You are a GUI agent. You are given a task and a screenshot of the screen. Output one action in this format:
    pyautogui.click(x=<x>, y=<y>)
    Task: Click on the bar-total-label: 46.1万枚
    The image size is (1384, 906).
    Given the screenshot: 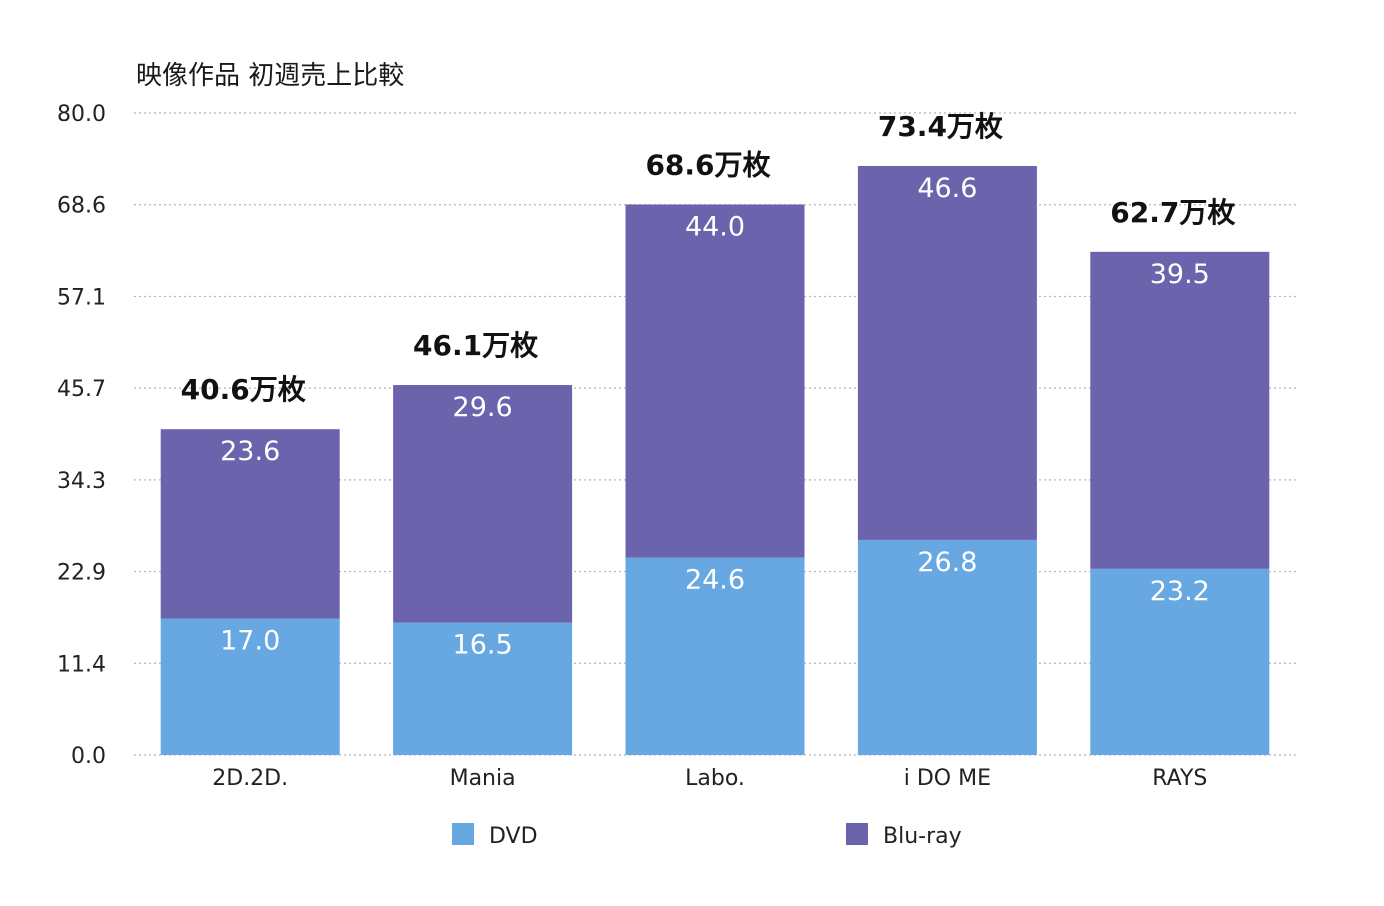 What is the action you would take?
    pyautogui.click(x=475, y=345)
    